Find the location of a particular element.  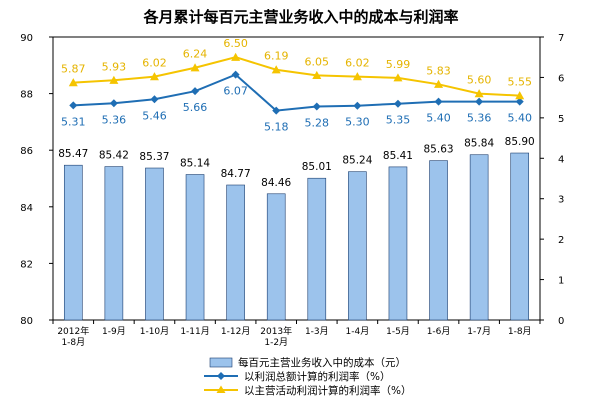

right-axis-tick-label: 5 is located at coordinates (561, 119).